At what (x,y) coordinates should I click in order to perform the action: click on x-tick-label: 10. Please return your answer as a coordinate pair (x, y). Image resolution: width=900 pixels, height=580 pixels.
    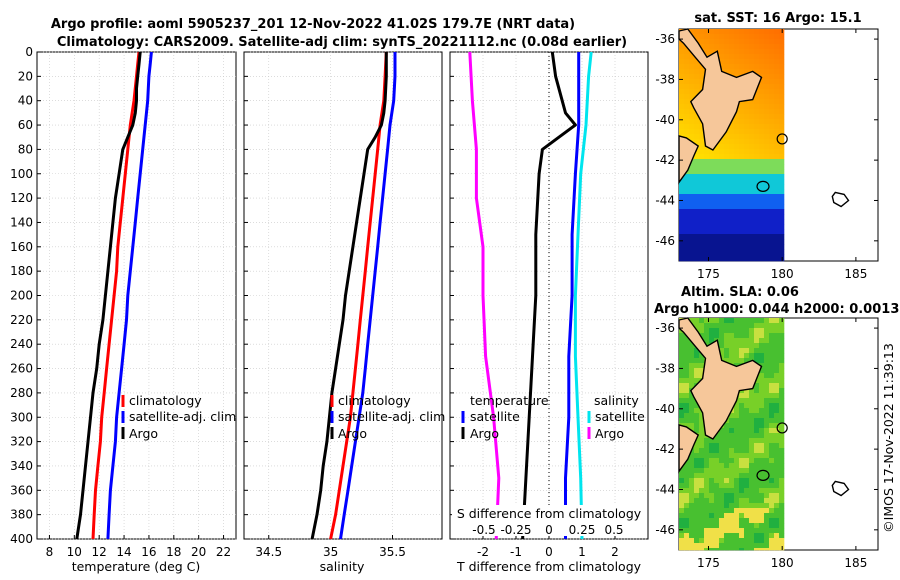
    Looking at the image, I should click on (74, 552).